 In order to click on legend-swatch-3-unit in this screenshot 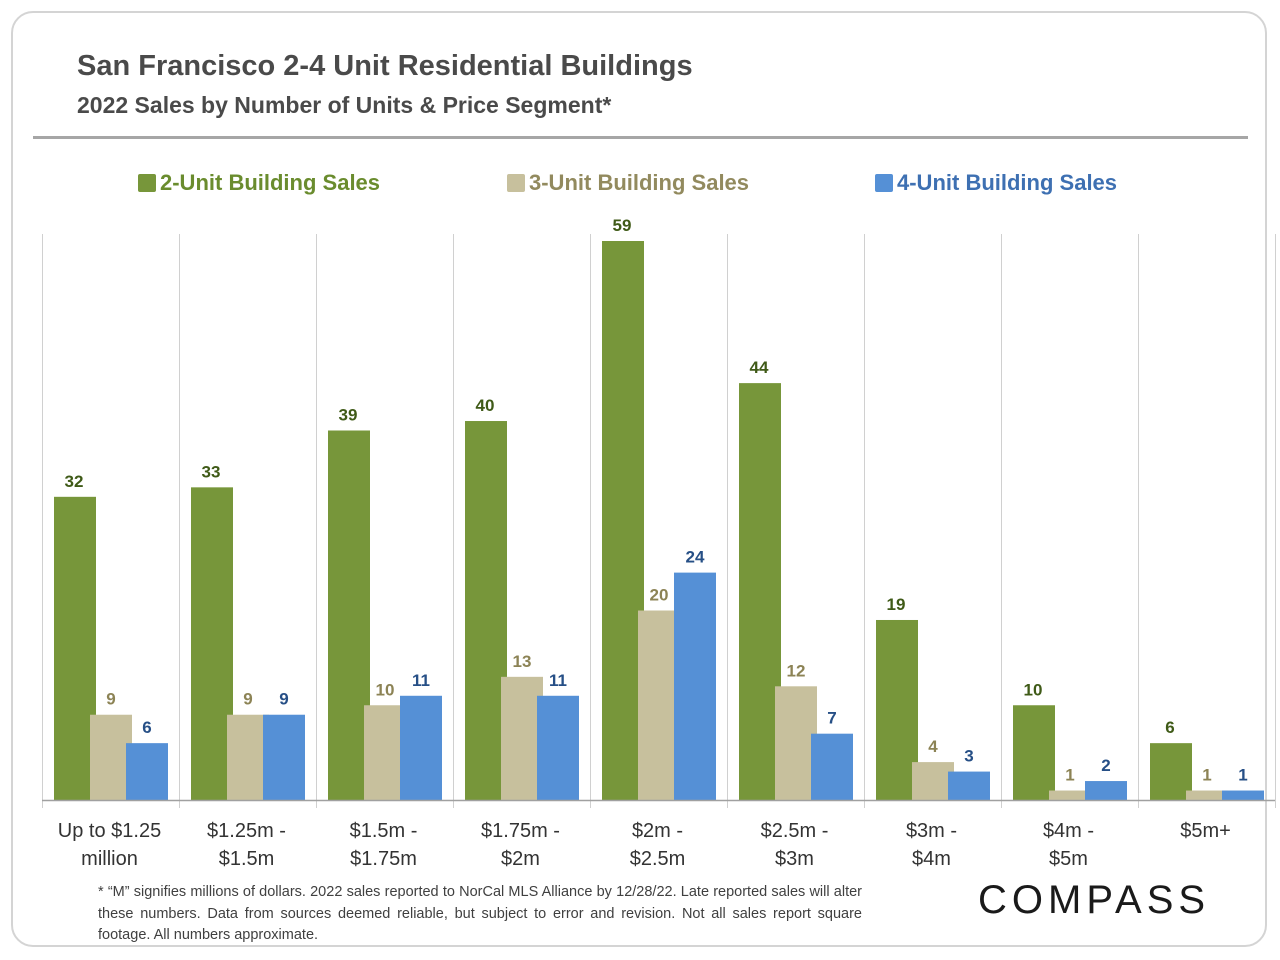, I will do `click(516, 183)`.